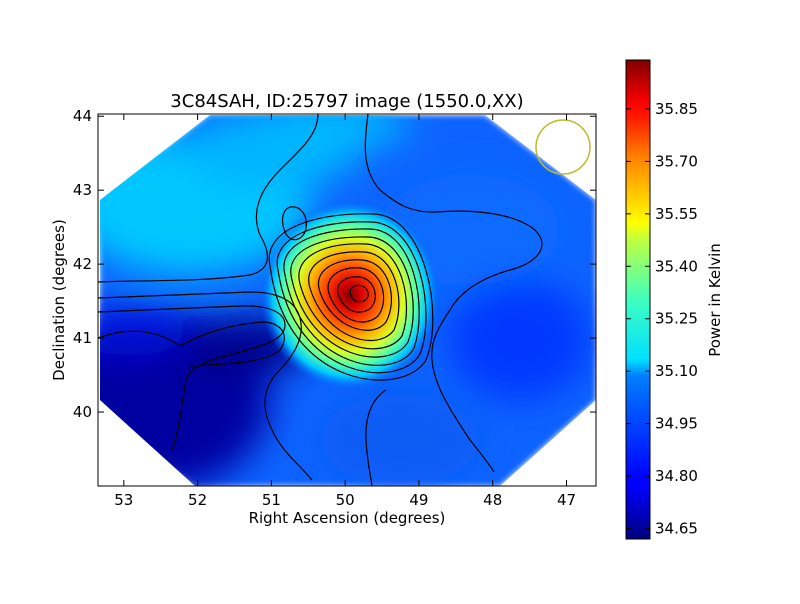 This screenshot has width=800, height=604. What do you see at coordinates (676, 266) in the screenshot?
I see `colorbar-tick-label: 35.40` at bounding box center [676, 266].